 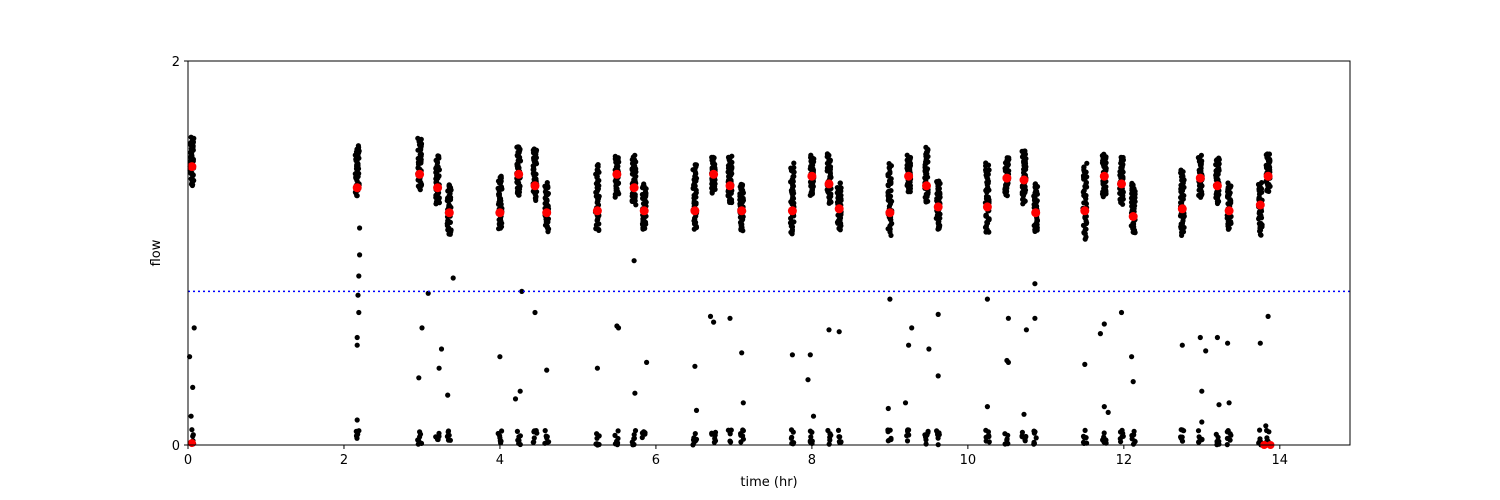 What do you see at coordinates (968, 460) in the screenshot?
I see `x-tick-label: 10` at bounding box center [968, 460].